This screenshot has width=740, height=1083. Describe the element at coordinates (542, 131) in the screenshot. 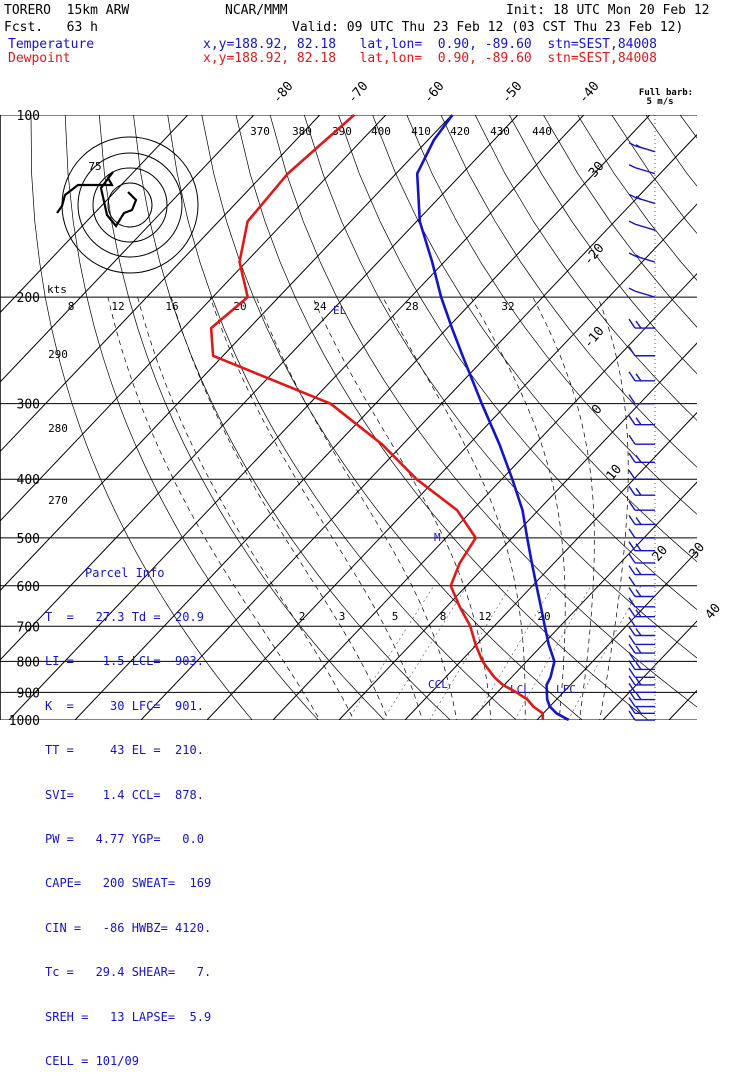

I see `theta-e-label: 440` at that location.